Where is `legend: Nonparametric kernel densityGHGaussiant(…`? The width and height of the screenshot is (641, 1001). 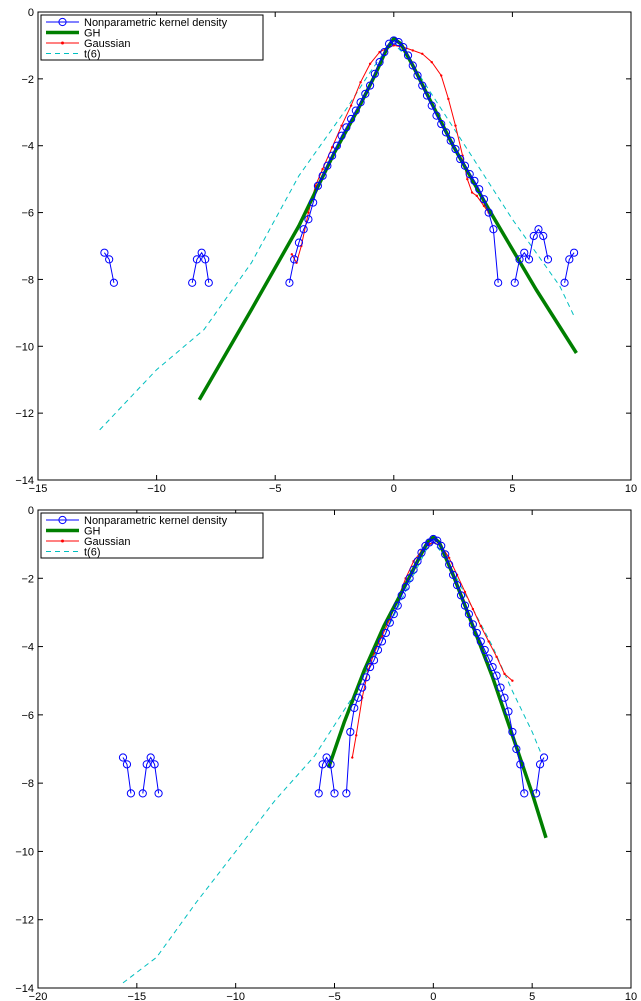 legend: Nonparametric kernel densityGHGaussiant(… is located at coordinates (152, 37).